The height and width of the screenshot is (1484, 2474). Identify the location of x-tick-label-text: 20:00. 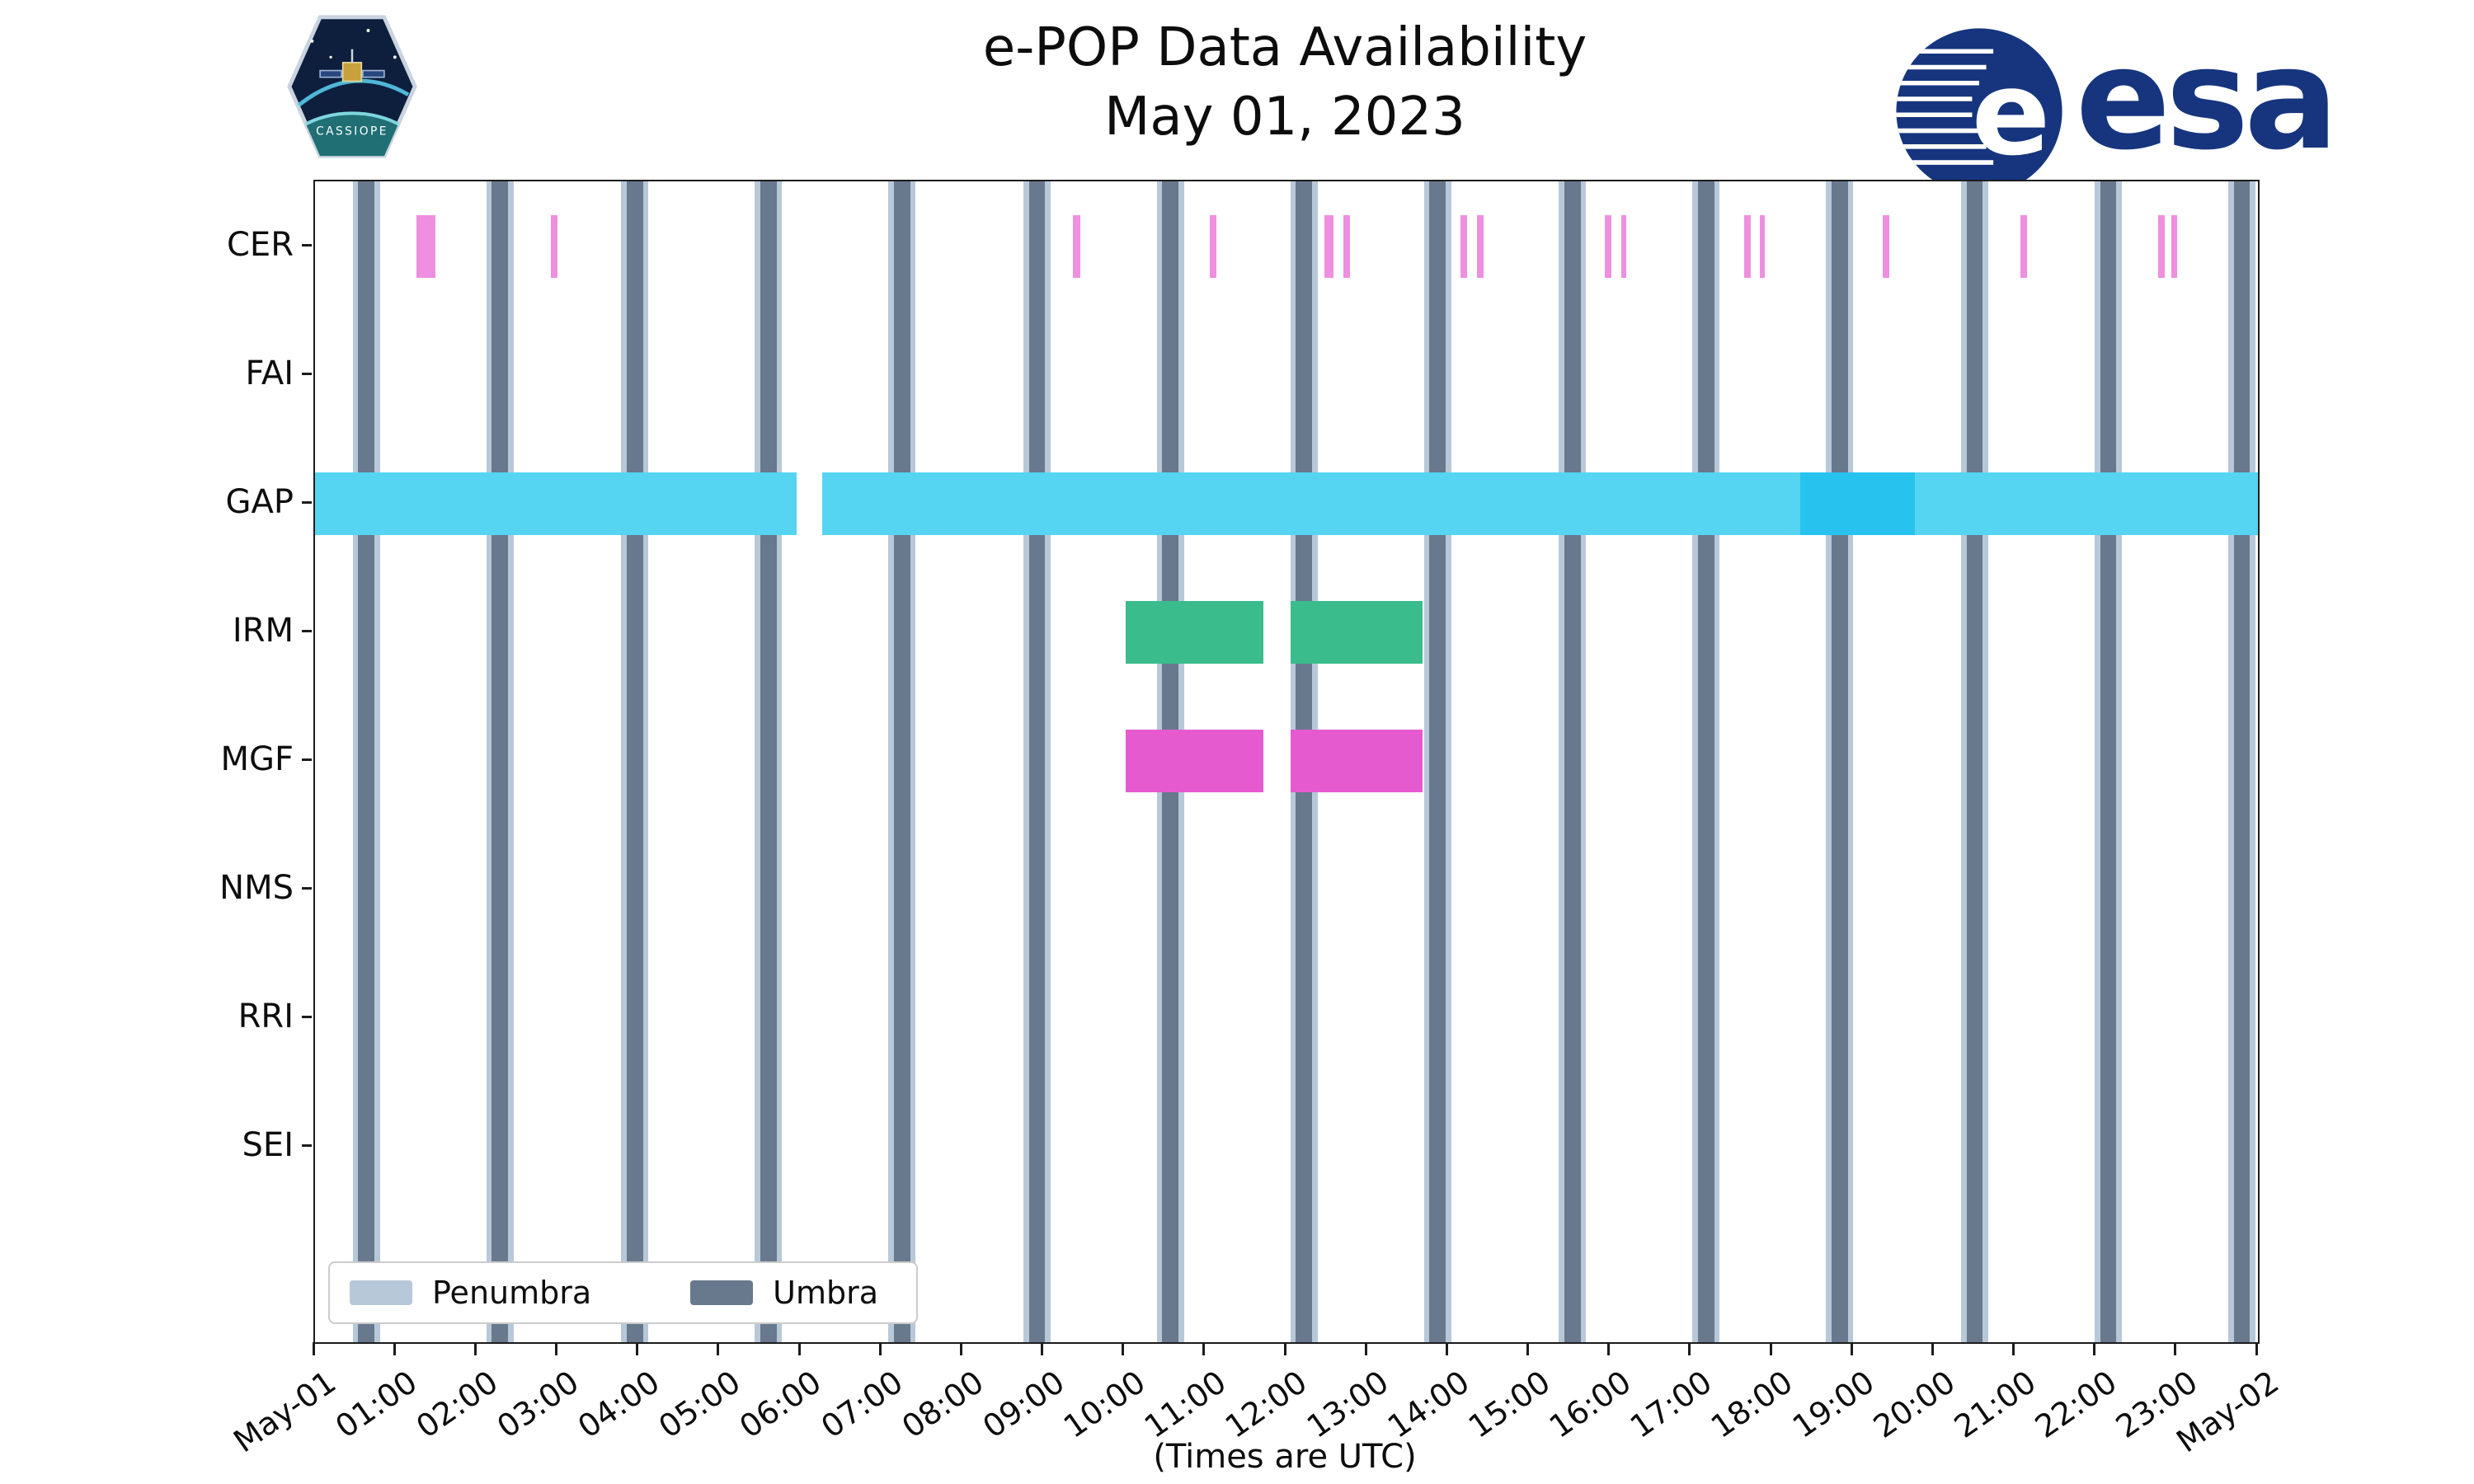
(1914, 1404).